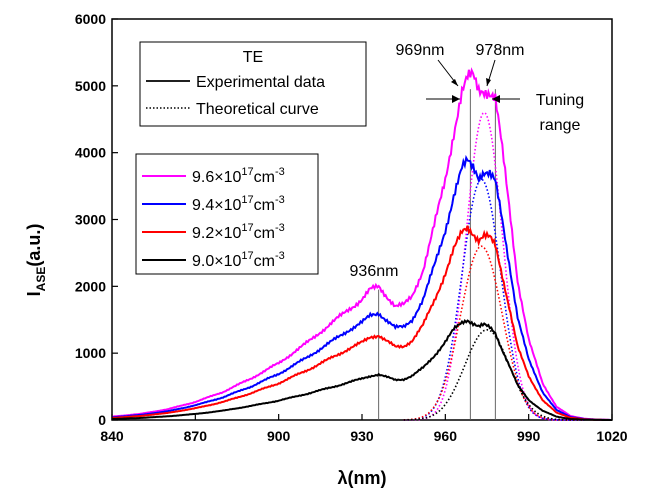 Image resolution: width=647 pixels, height=491 pixels. What do you see at coordinates (560, 125) in the screenshot?
I see `annotation-range: range` at bounding box center [560, 125].